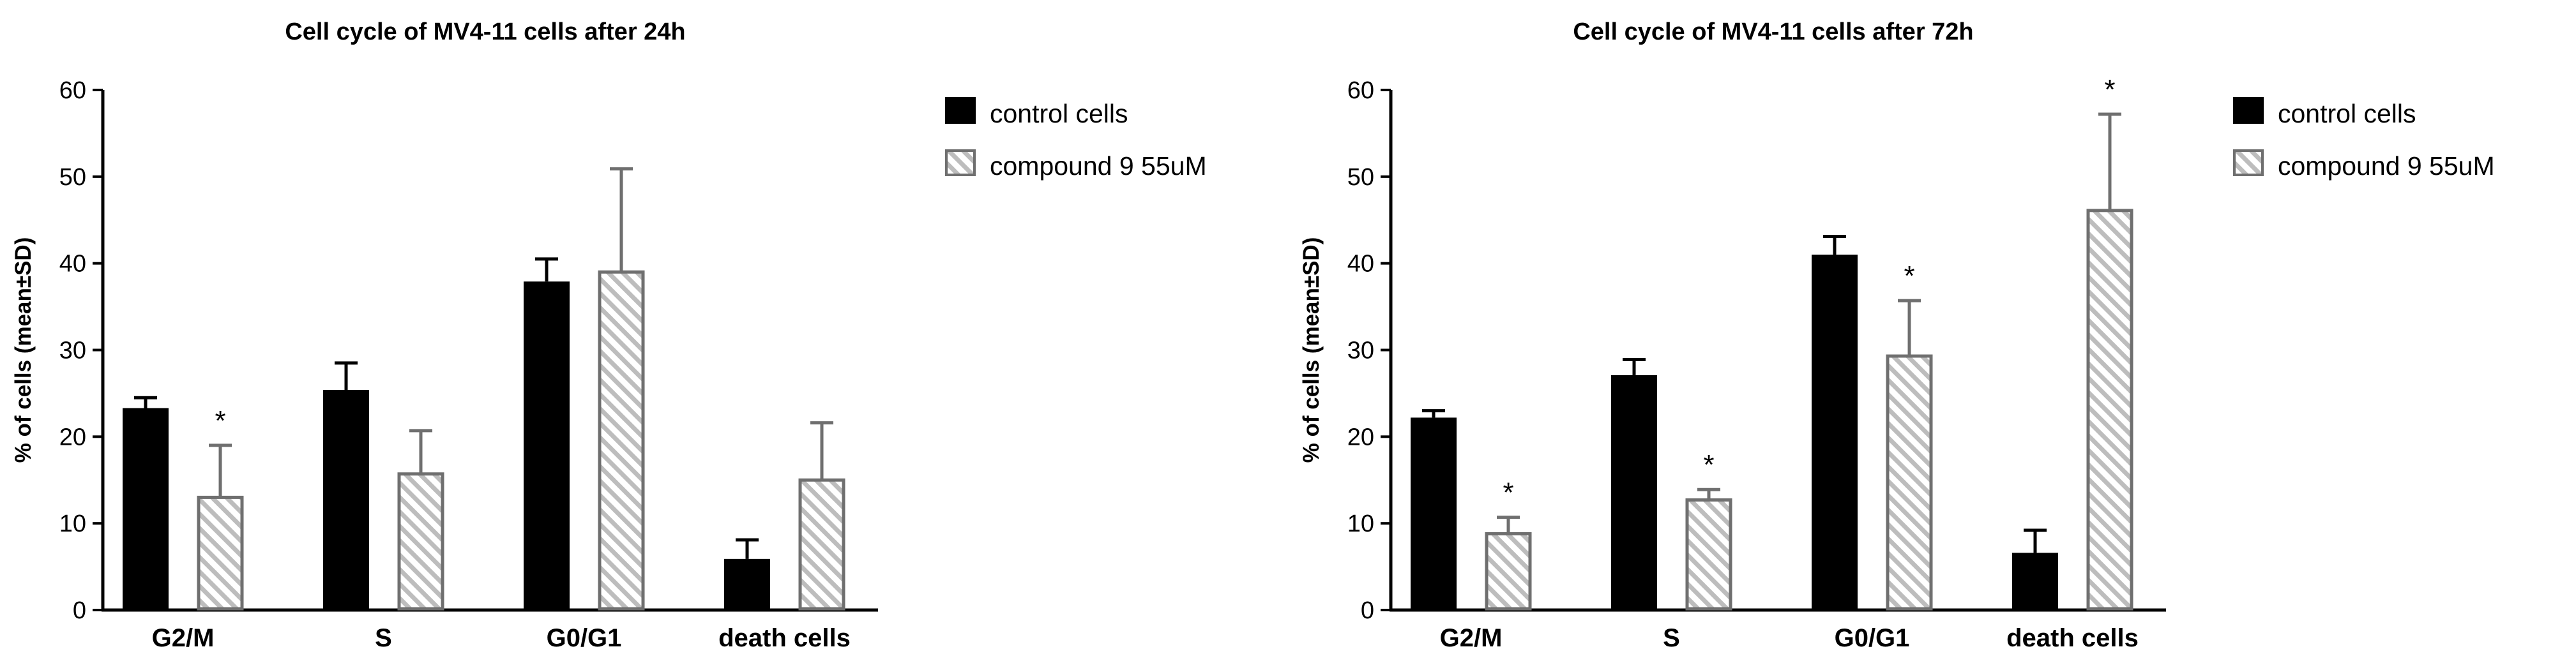  What do you see at coordinates (485, 32) in the screenshot?
I see `chart-title: Cell cycle of MV4-11 cells after 24h` at bounding box center [485, 32].